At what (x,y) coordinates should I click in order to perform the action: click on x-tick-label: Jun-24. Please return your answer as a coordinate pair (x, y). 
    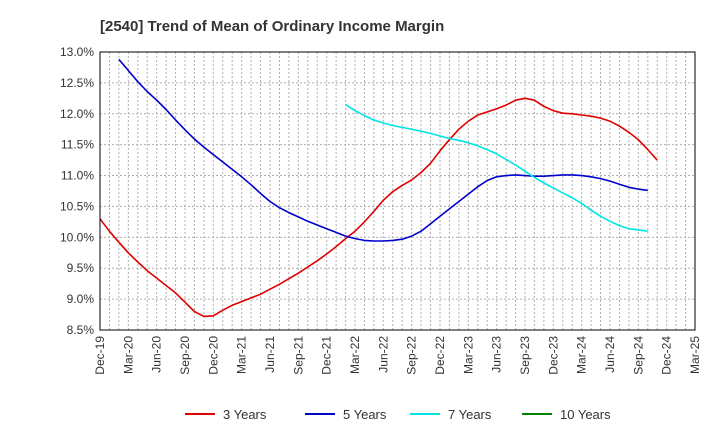
    Looking at the image, I should click on (610, 354).